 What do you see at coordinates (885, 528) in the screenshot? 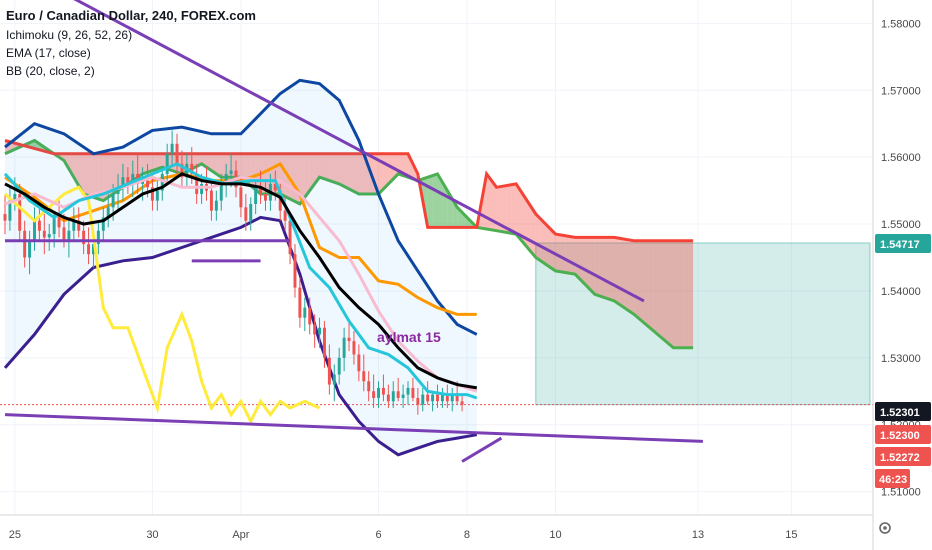
I see `gear-icon` at bounding box center [885, 528].